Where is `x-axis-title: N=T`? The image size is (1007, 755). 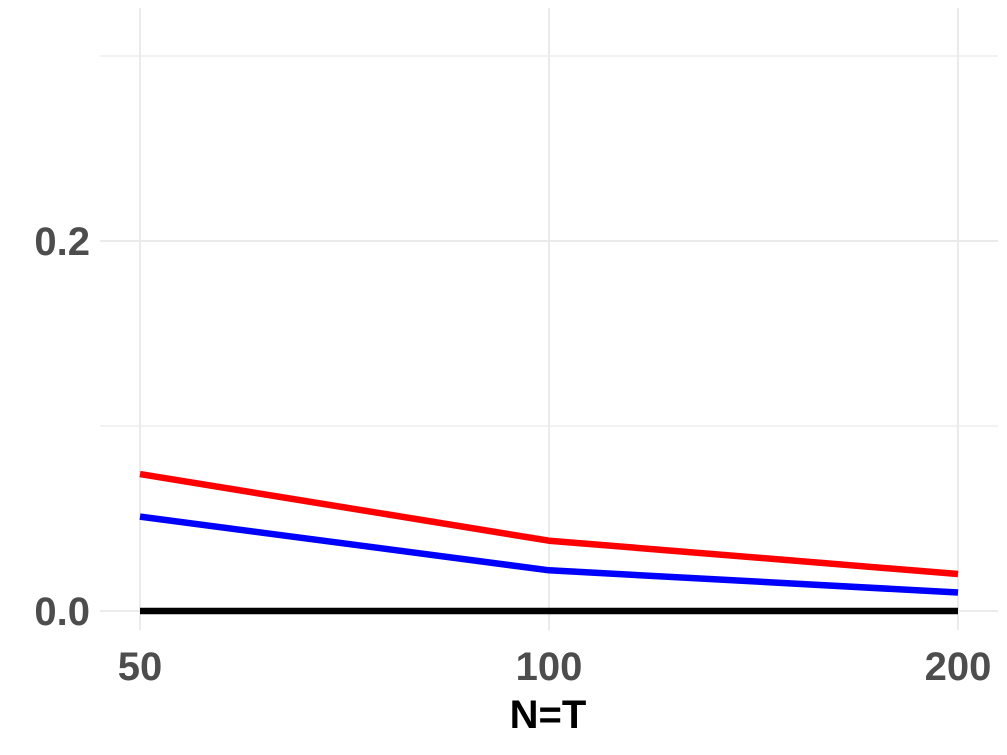 x-axis-title: N=T is located at coordinates (548, 715).